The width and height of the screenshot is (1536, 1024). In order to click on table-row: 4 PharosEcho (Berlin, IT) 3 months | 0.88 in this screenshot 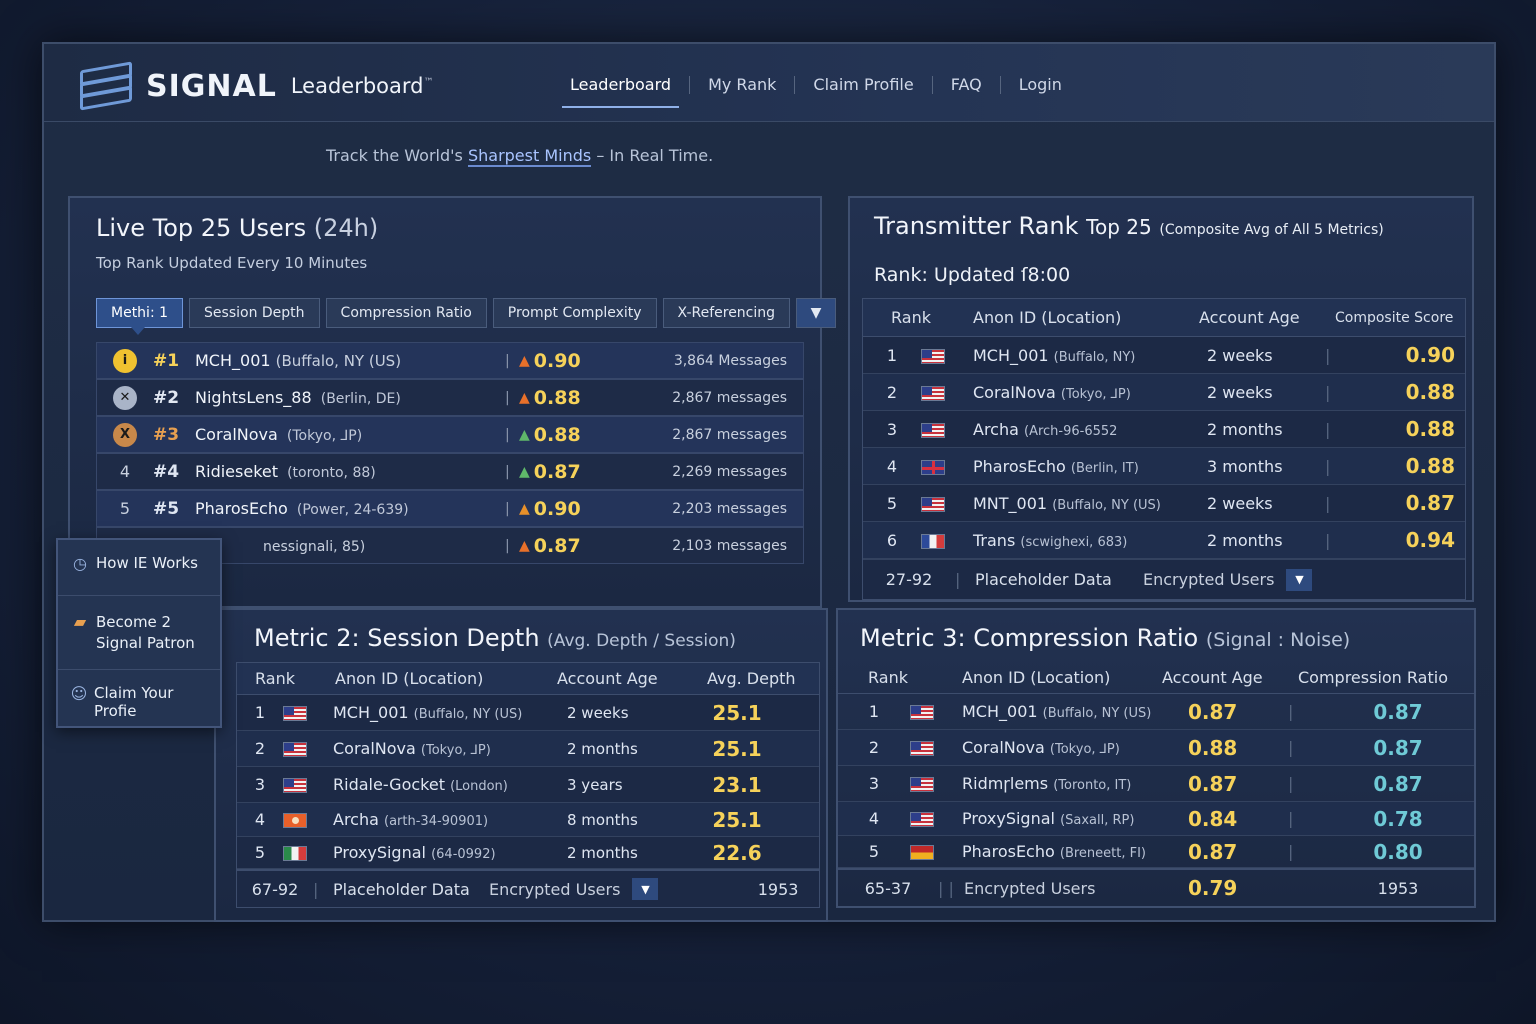, I will do `click(1164, 466)`.